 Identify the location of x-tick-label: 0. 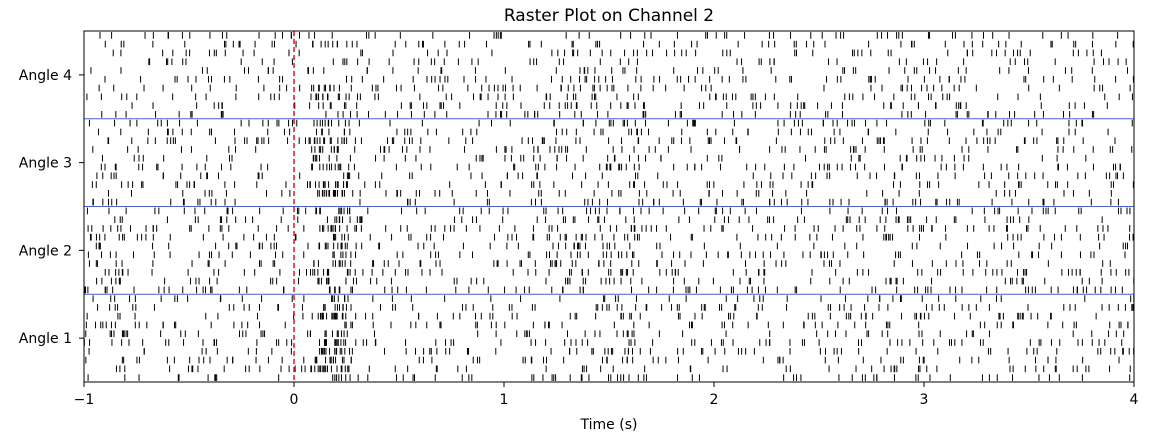
(294, 400).